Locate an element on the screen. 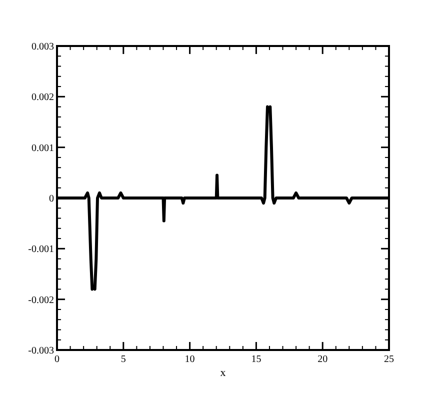  x-tick-label: 25 is located at coordinates (389, 359).